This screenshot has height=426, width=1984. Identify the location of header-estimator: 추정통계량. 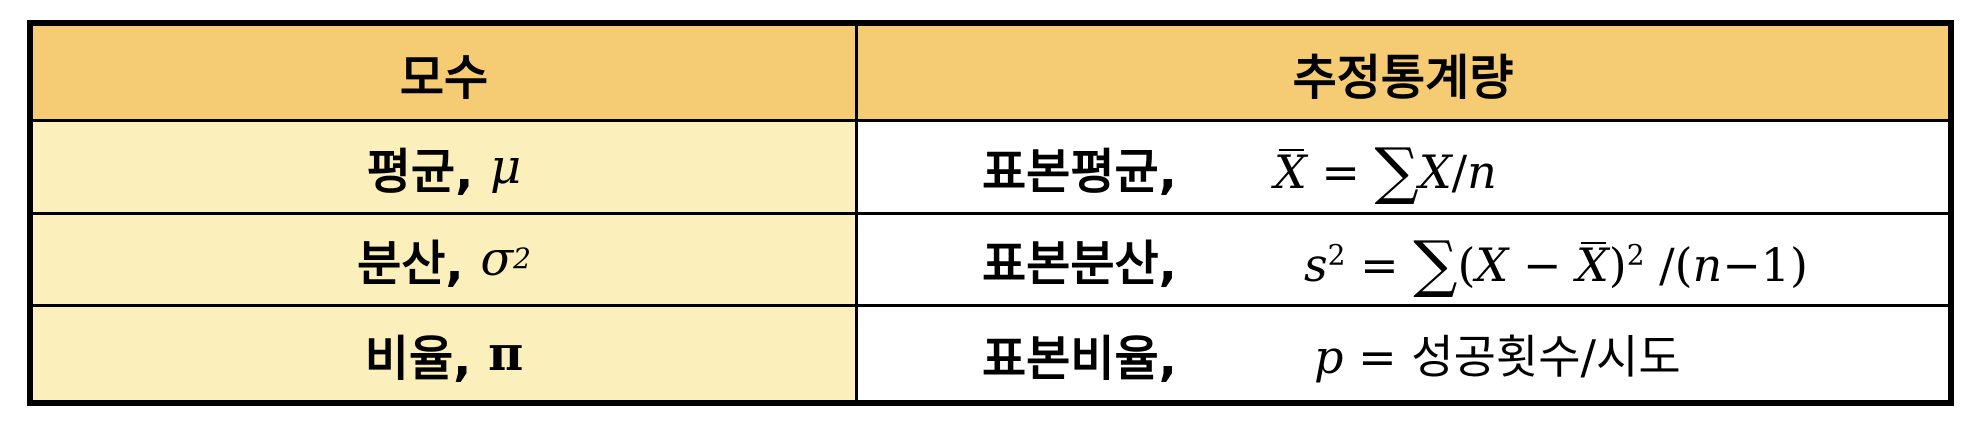
(1403, 74).